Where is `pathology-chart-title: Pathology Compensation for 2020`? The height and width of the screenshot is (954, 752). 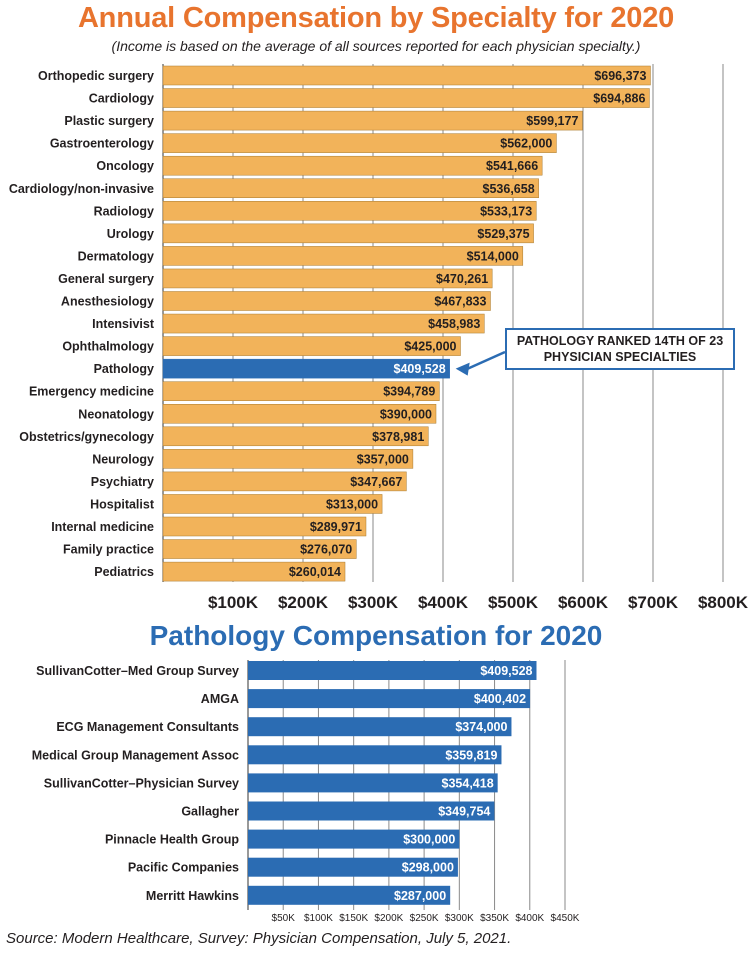 pathology-chart-title: Pathology Compensation for 2020 is located at coordinates (376, 635).